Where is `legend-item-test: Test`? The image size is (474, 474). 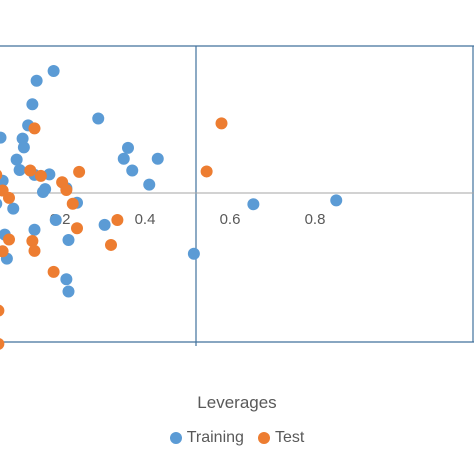 legend-item-test: Test is located at coordinates (281, 438).